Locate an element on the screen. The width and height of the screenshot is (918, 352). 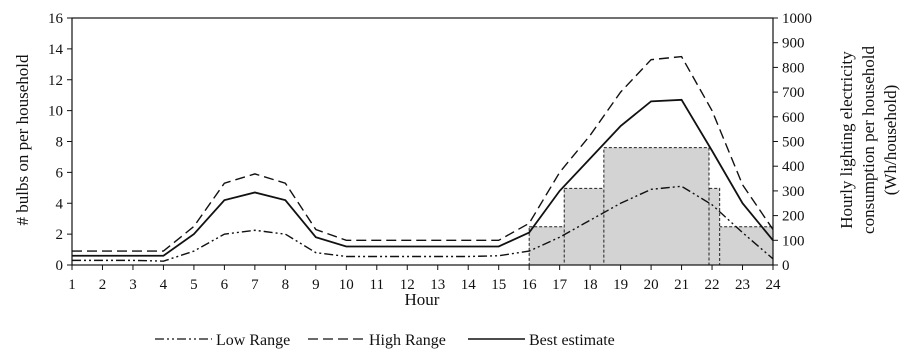
x-axis-title: Hour is located at coordinates (422, 299).